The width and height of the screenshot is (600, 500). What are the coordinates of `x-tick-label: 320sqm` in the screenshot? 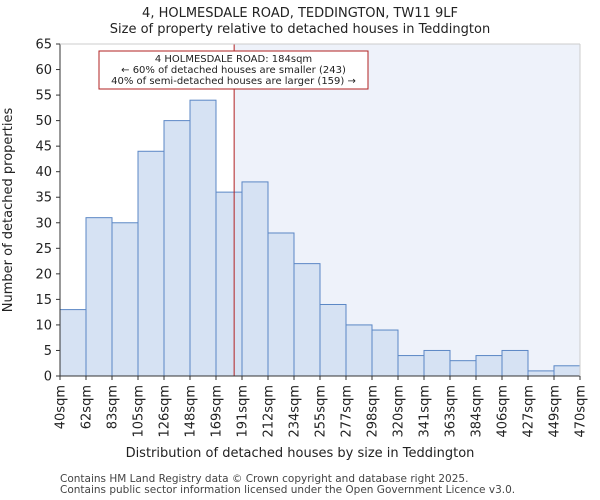 It's located at (399, 411).